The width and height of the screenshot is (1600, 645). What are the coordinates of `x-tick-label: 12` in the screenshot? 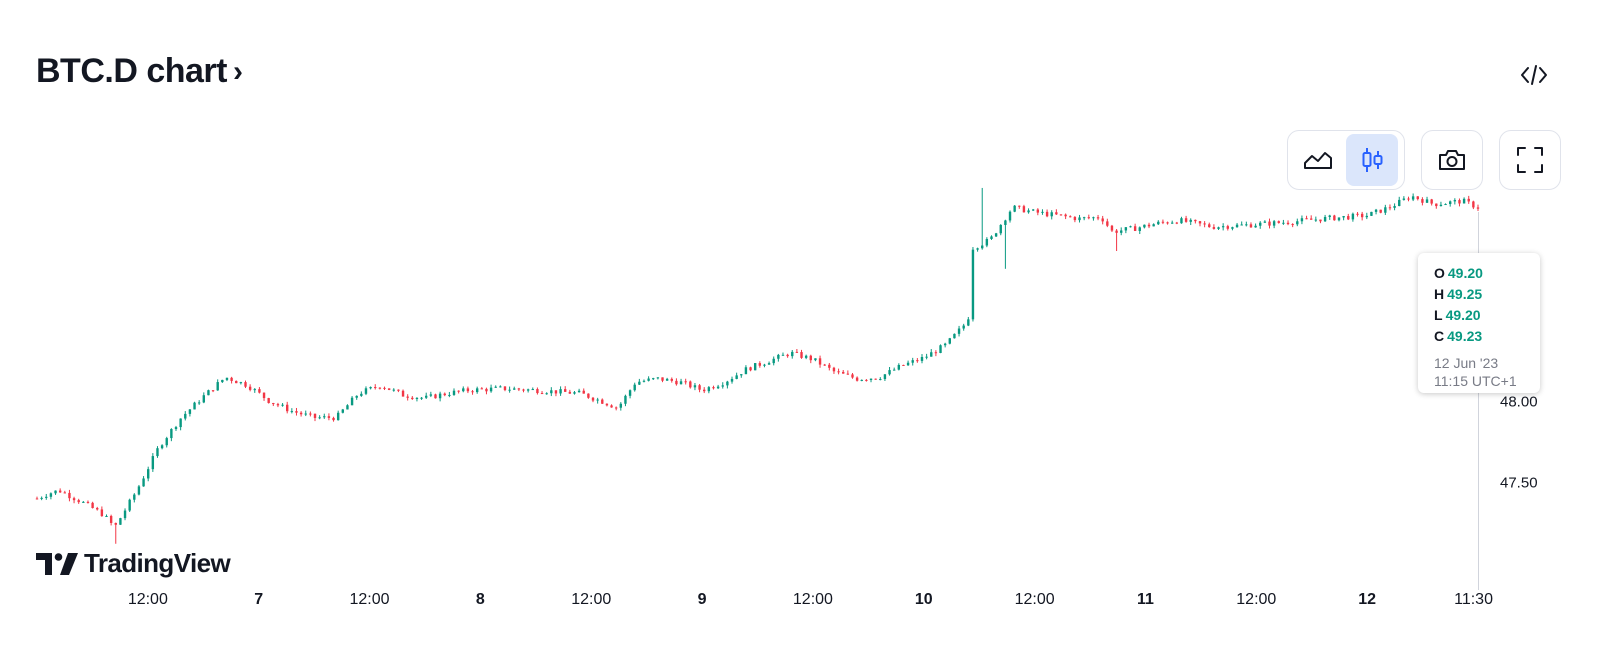 It's located at (1367, 599).